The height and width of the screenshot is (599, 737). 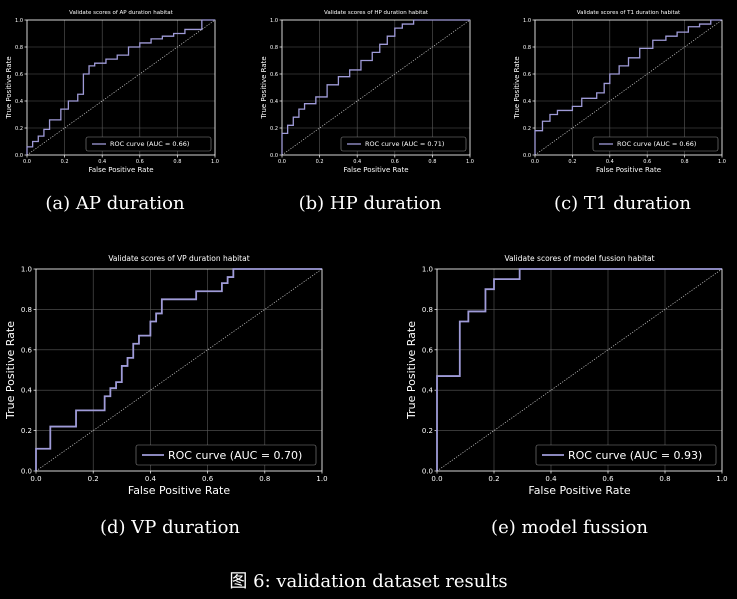 I want to click on chart-a-ytick-label-3: 0.6, so click(x=19, y=75).